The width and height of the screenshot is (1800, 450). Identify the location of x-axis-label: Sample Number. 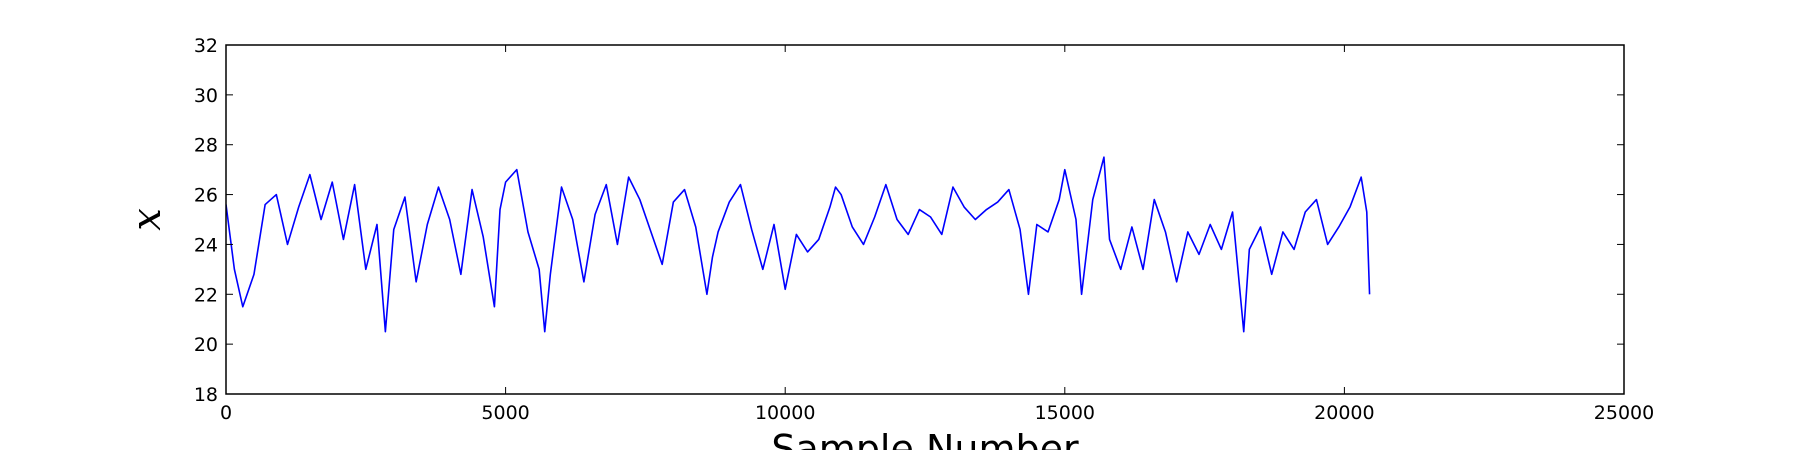
(925, 438).